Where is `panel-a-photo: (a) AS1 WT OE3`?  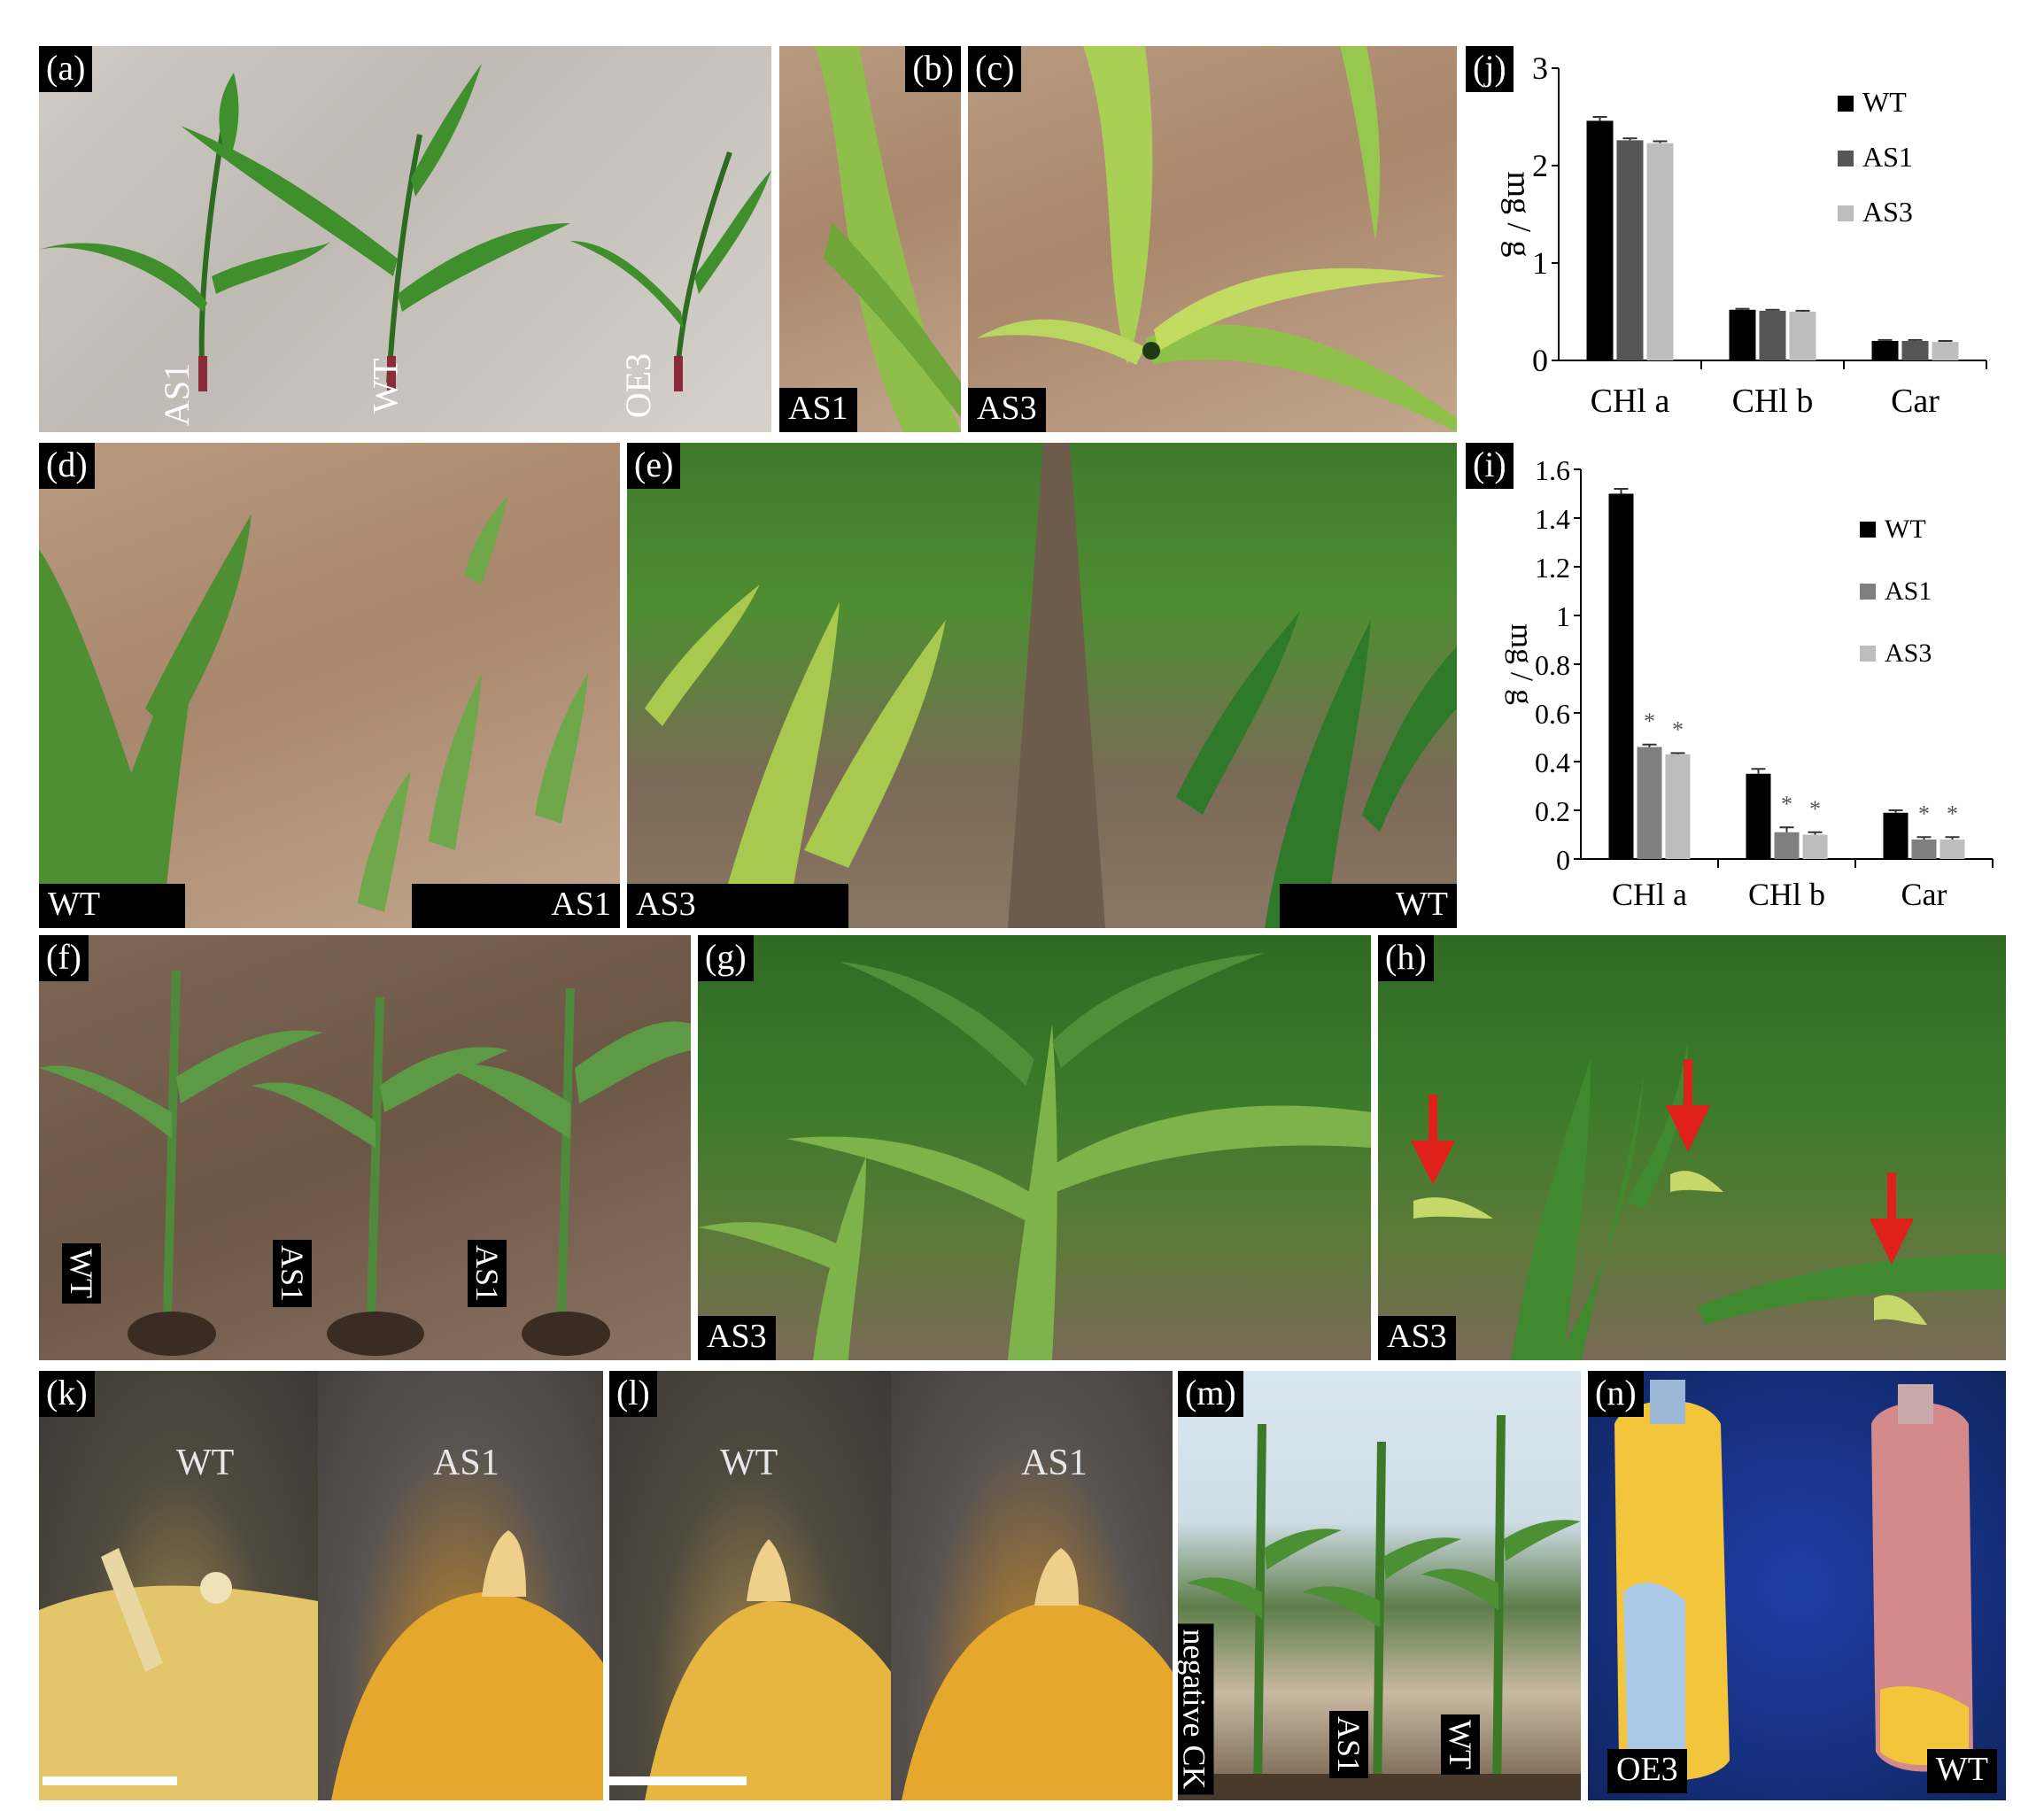 panel-a-photo: (a) AS1 WT OE3 is located at coordinates (405, 239).